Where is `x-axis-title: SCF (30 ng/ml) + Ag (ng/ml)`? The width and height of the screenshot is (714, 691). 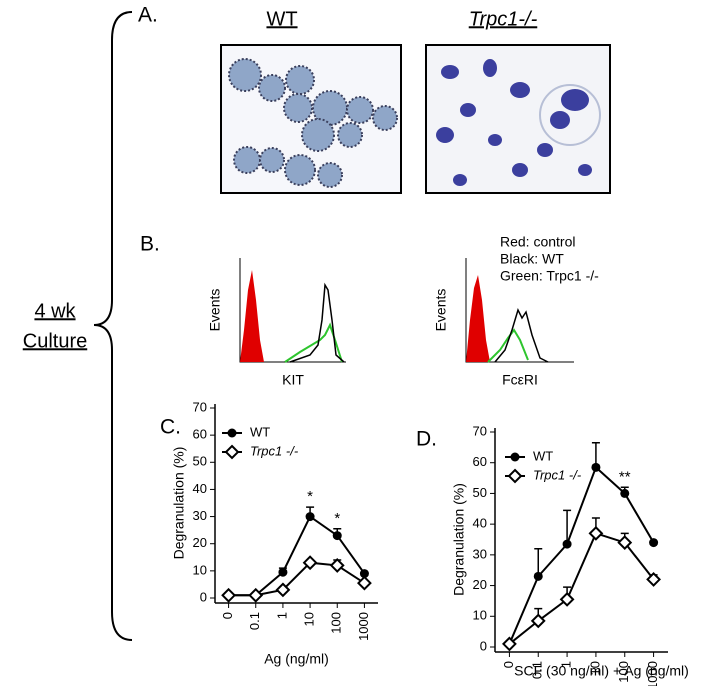
x-axis-title: SCF (30 ng/ml) + Ag (ng/ml) is located at coordinates (601, 671).